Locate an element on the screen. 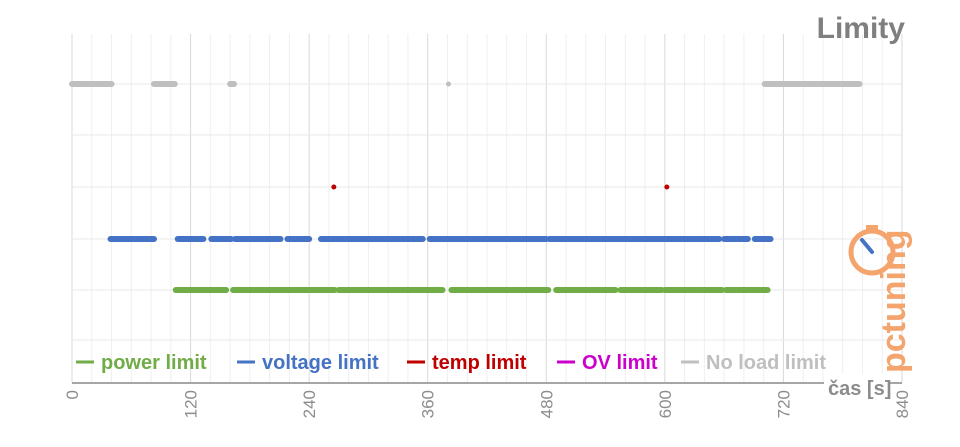 The height and width of the screenshot is (447, 960). legend-item: No load limit is located at coordinates (753, 363).